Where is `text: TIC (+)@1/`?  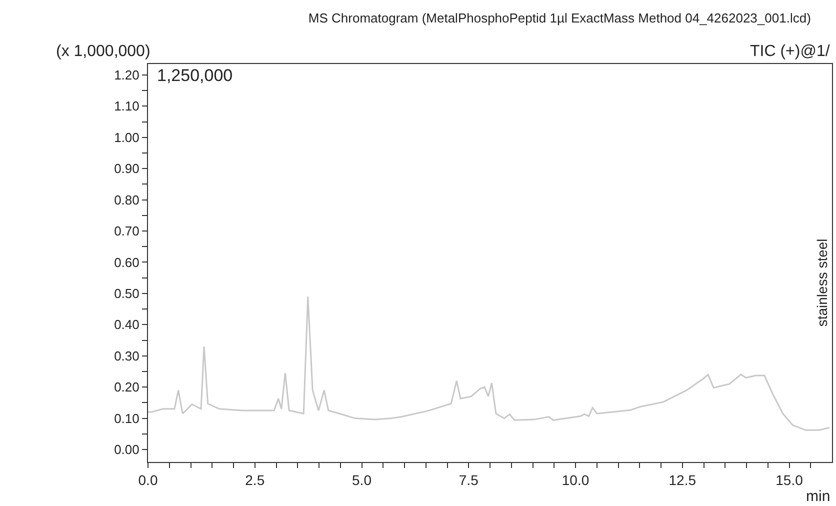
text: TIC (+)@1/ is located at coordinates (790, 51).